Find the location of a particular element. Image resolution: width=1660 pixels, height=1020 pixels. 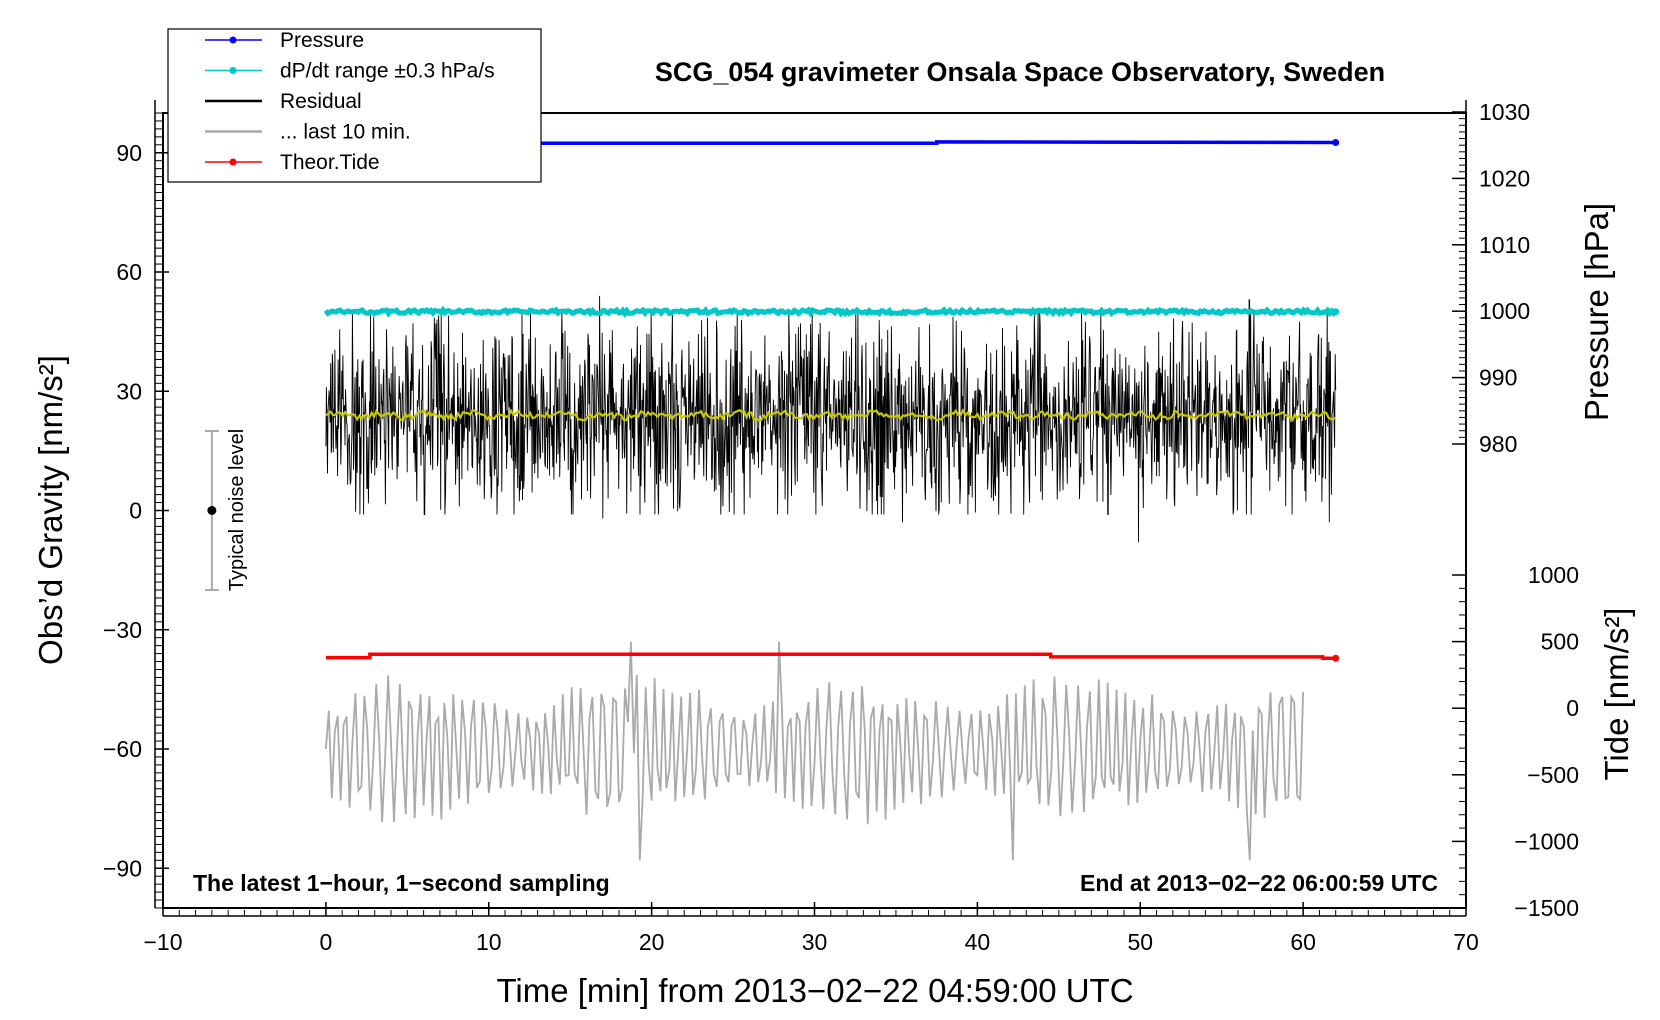

y-axis-title-tide: Tide [nm/s²] is located at coordinates (1616, 694).